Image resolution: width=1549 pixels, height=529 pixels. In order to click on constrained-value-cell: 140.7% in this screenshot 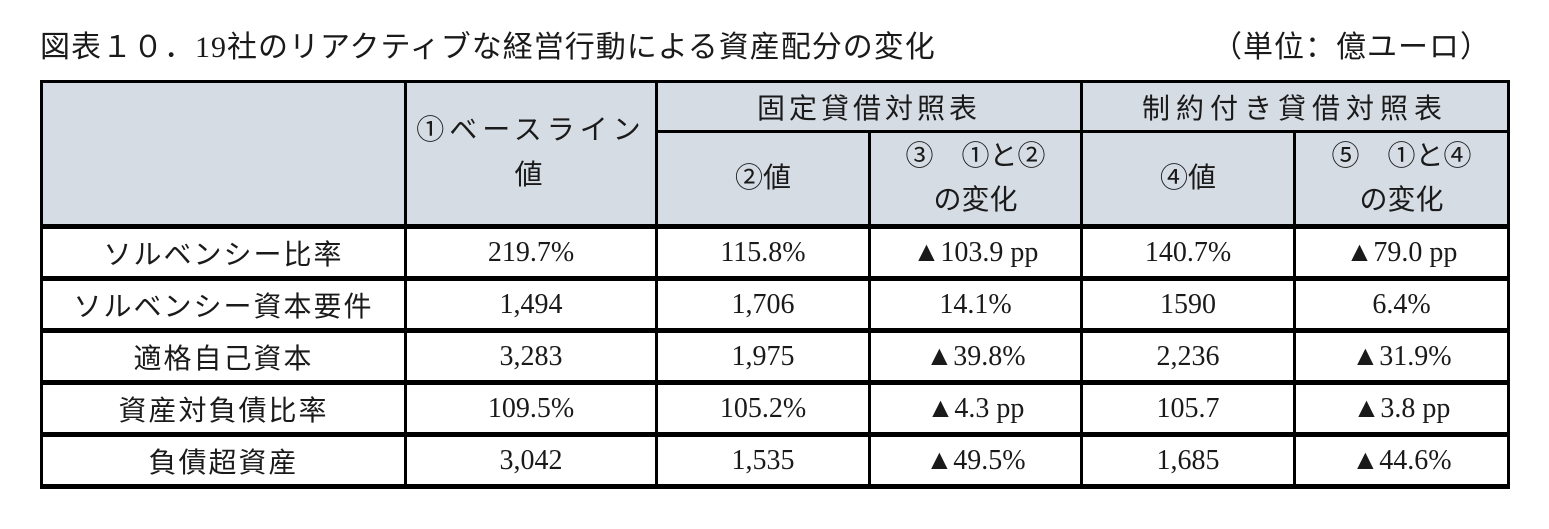, I will do `click(1188, 252)`.